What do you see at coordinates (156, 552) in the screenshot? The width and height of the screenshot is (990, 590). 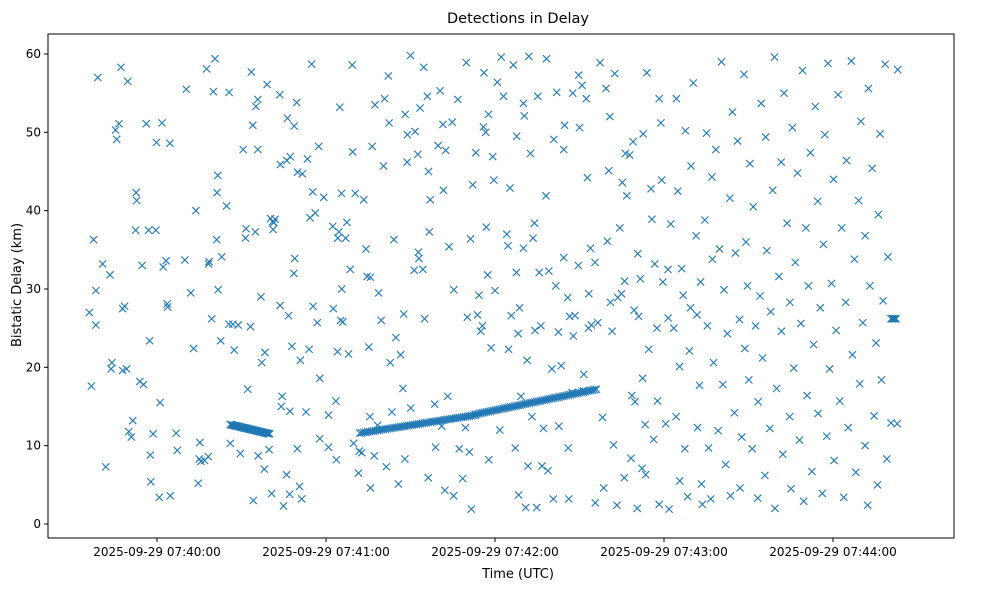 I see `x-tick-label: 2025-09-29 07:40:00` at bounding box center [156, 552].